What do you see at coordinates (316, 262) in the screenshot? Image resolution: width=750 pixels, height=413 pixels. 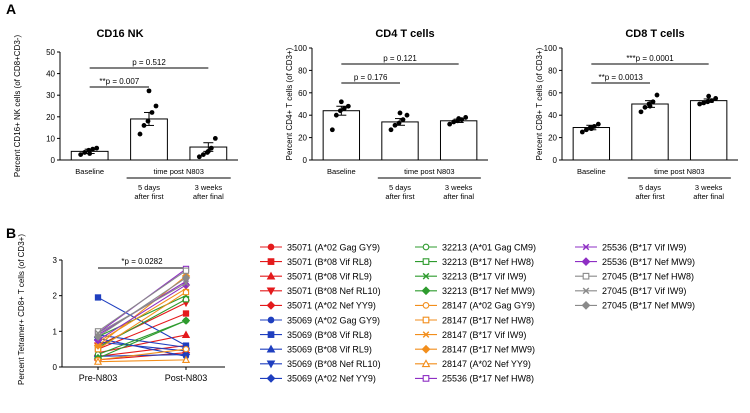 I see `legend-entry: 35071 (B*08 Vif RL8)` at bounding box center [316, 262].